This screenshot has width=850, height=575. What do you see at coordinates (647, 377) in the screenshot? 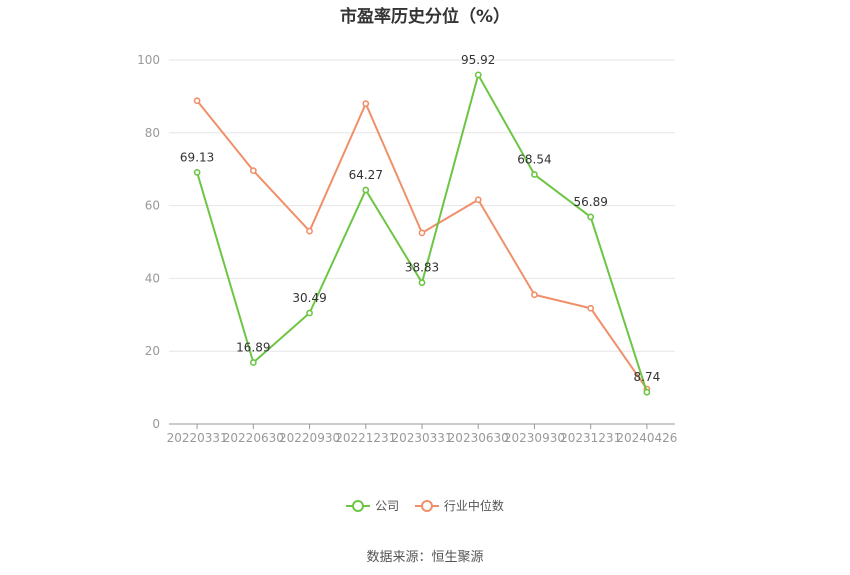
I see `data-label-company-20240426: 8.74` at bounding box center [647, 377].